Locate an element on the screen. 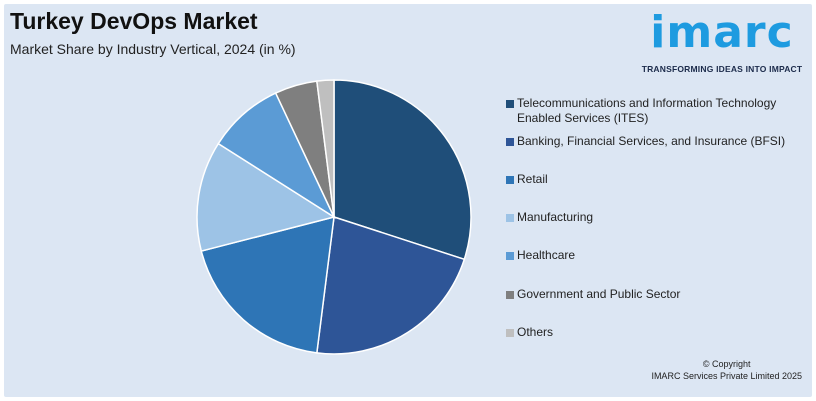  legend-label: Government and Public Sector is located at coordinates (599, 294).